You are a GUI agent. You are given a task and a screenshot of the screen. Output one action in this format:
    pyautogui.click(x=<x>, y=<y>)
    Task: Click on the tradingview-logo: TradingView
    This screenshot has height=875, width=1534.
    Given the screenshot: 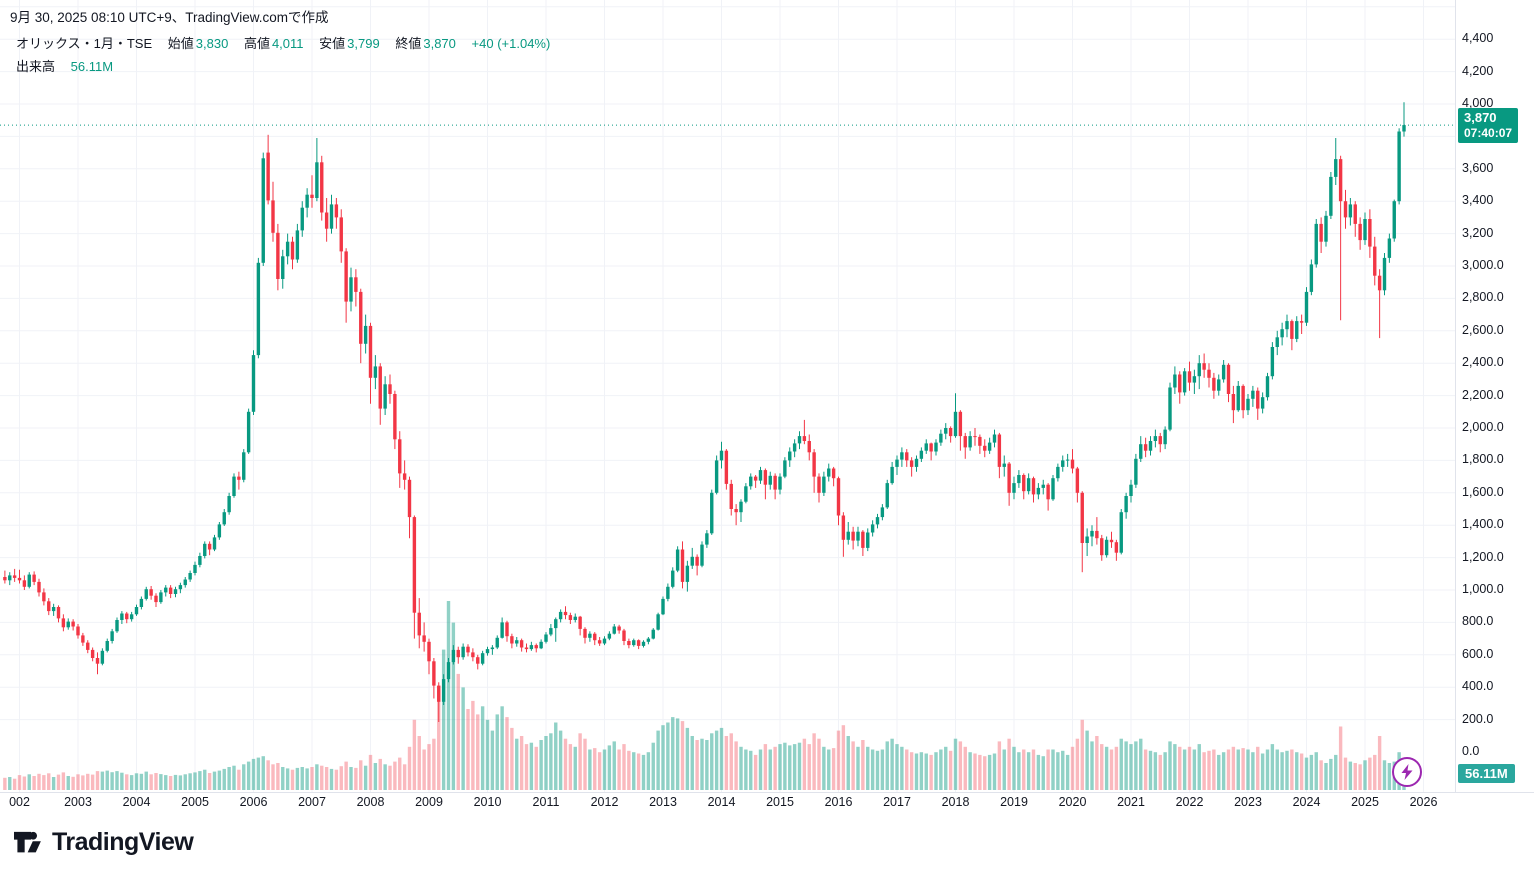 What is the action you would take?
    pyautogui.click(x=104, y=842)
    